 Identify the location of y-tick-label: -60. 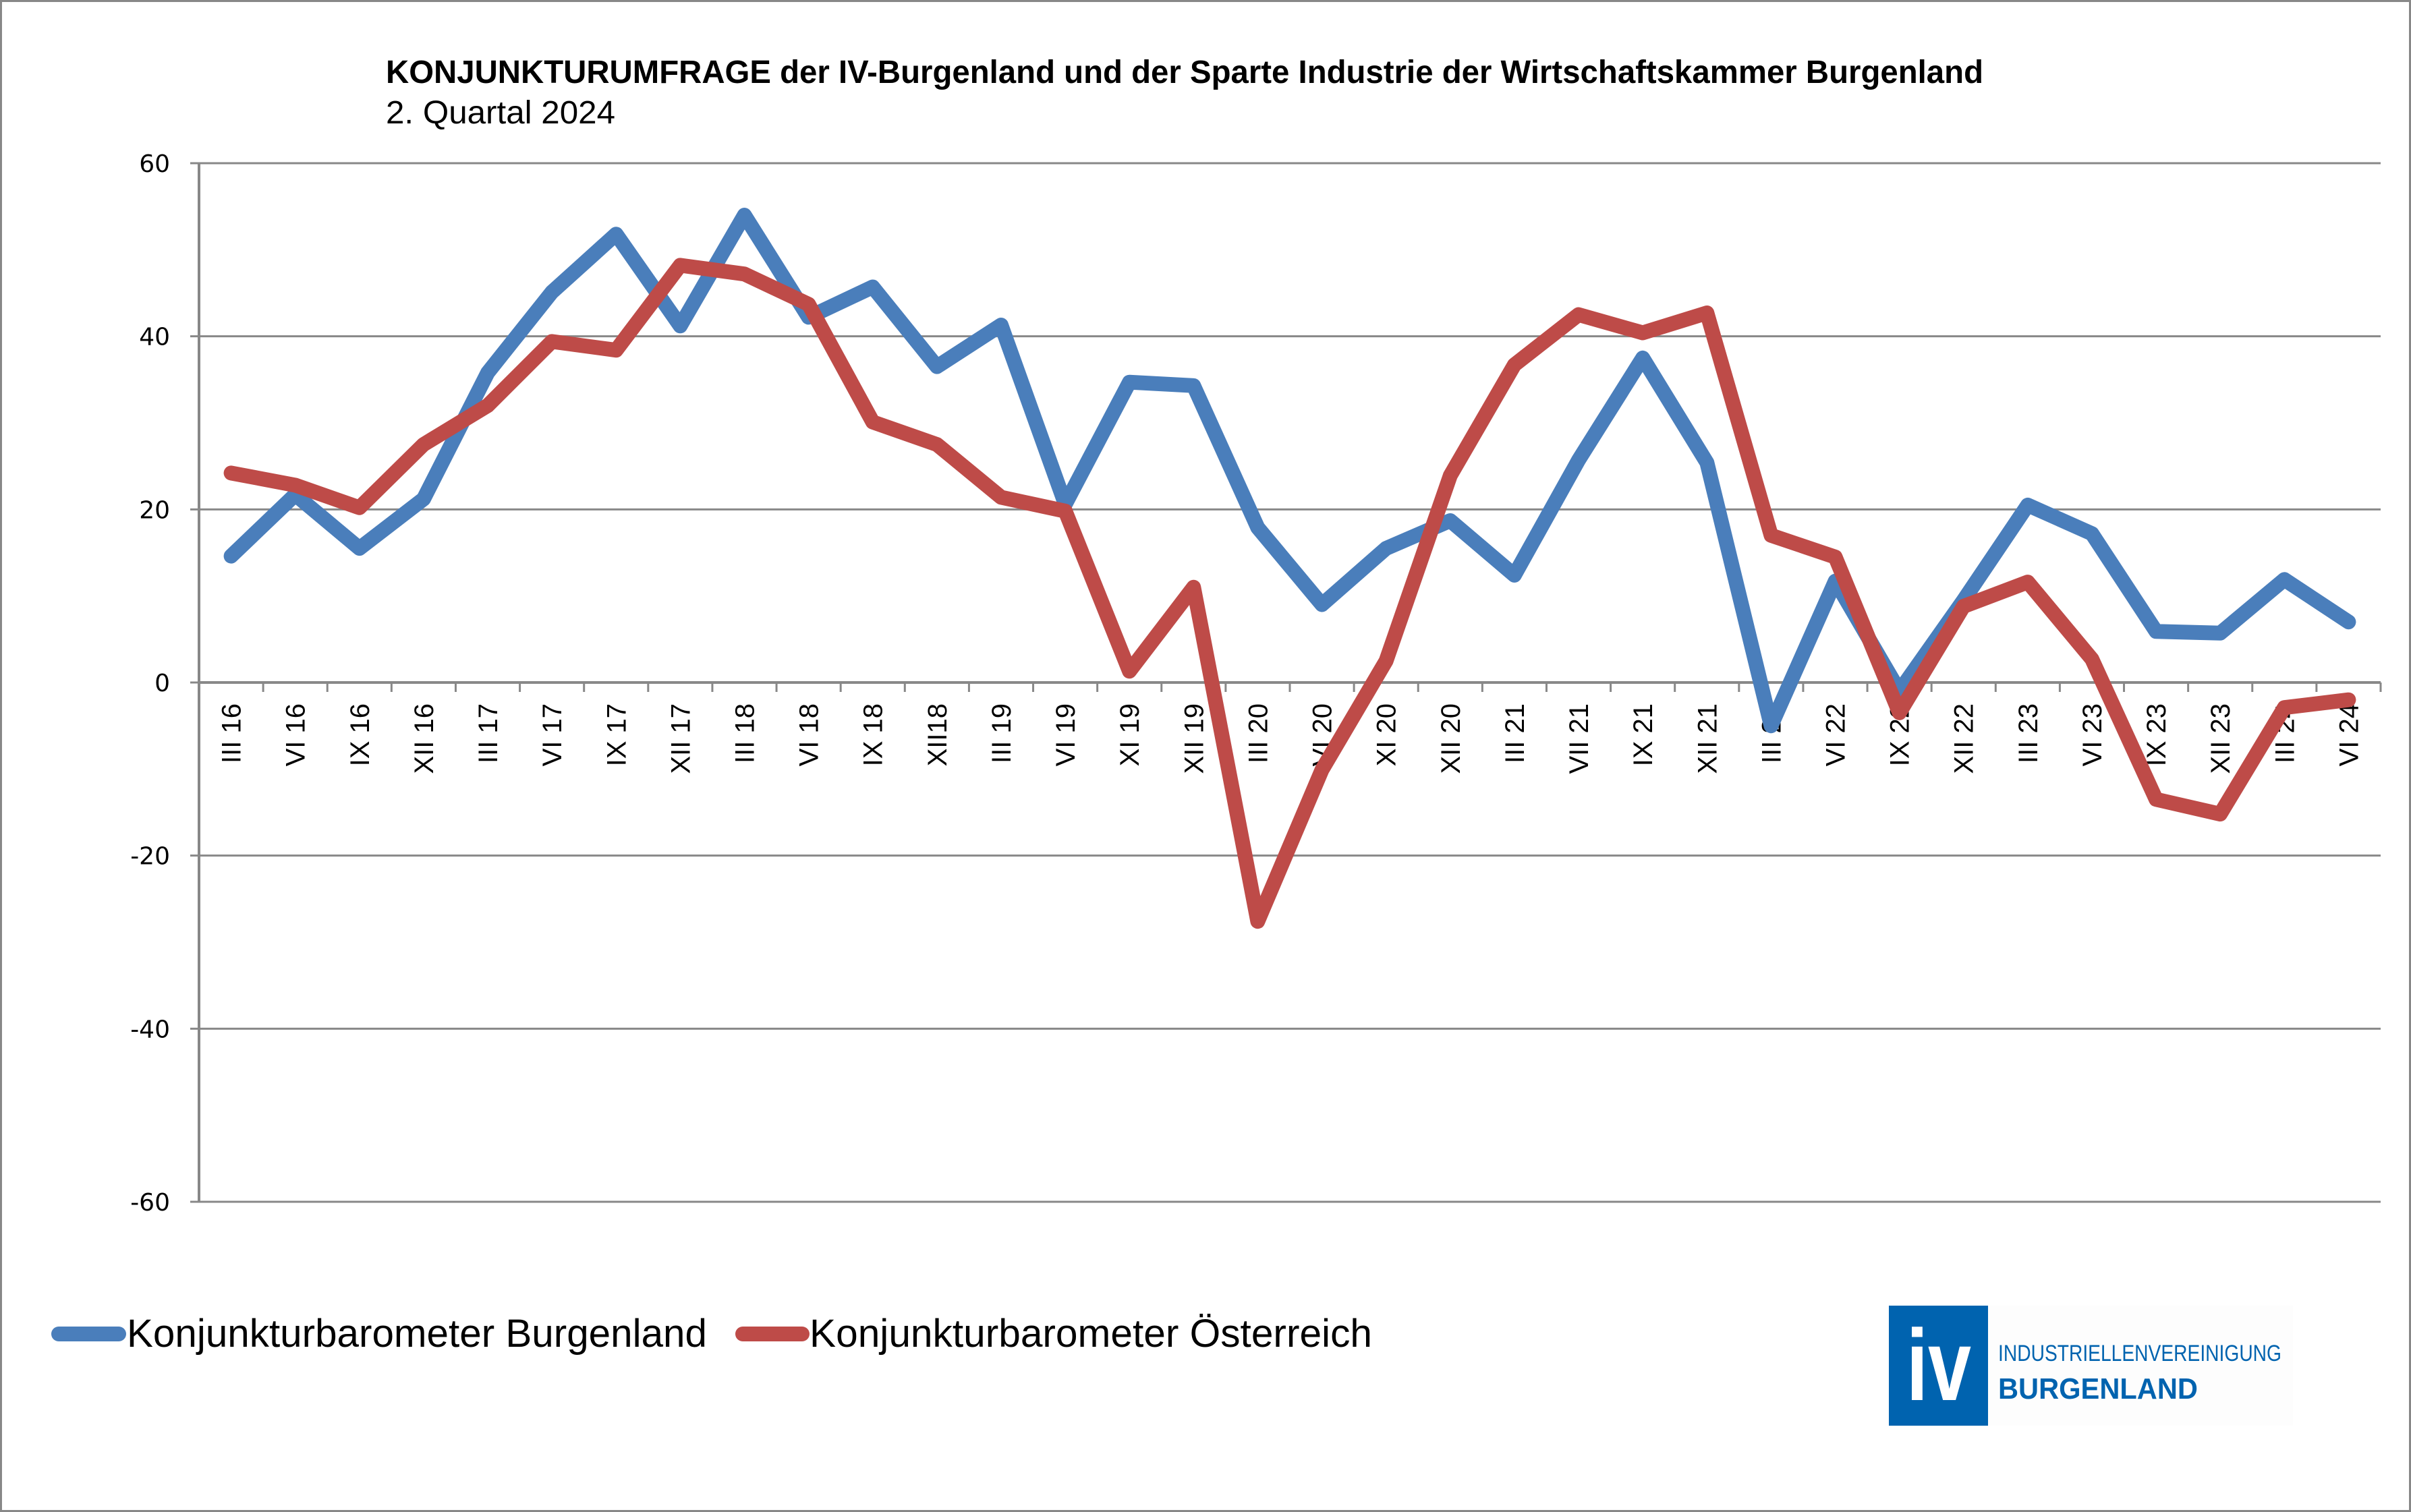
(150, 1203).